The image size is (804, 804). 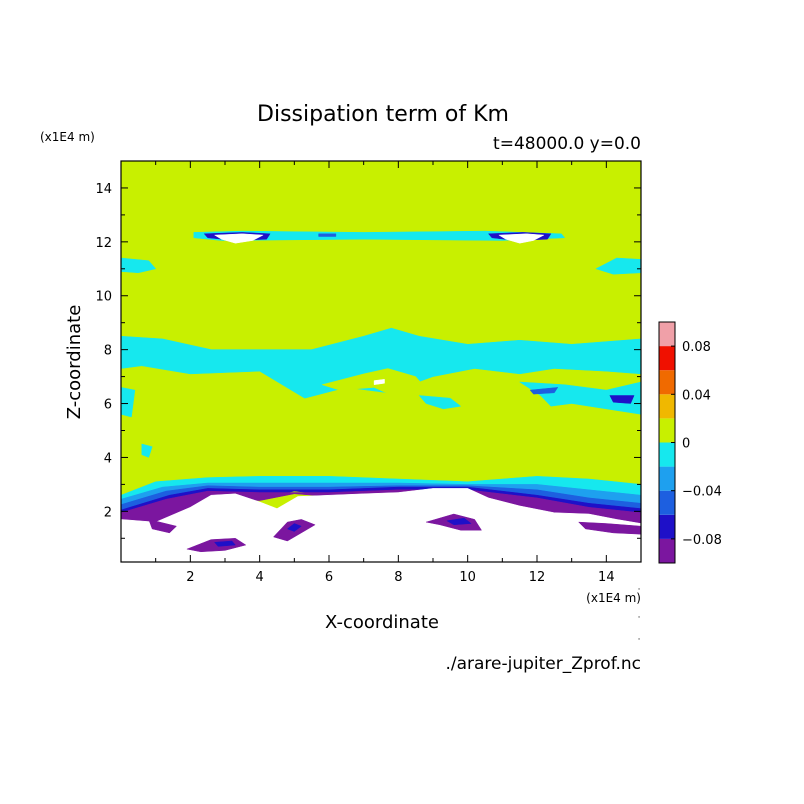 I want to click on x-tick-label: 10, so click(x=467, y=577).